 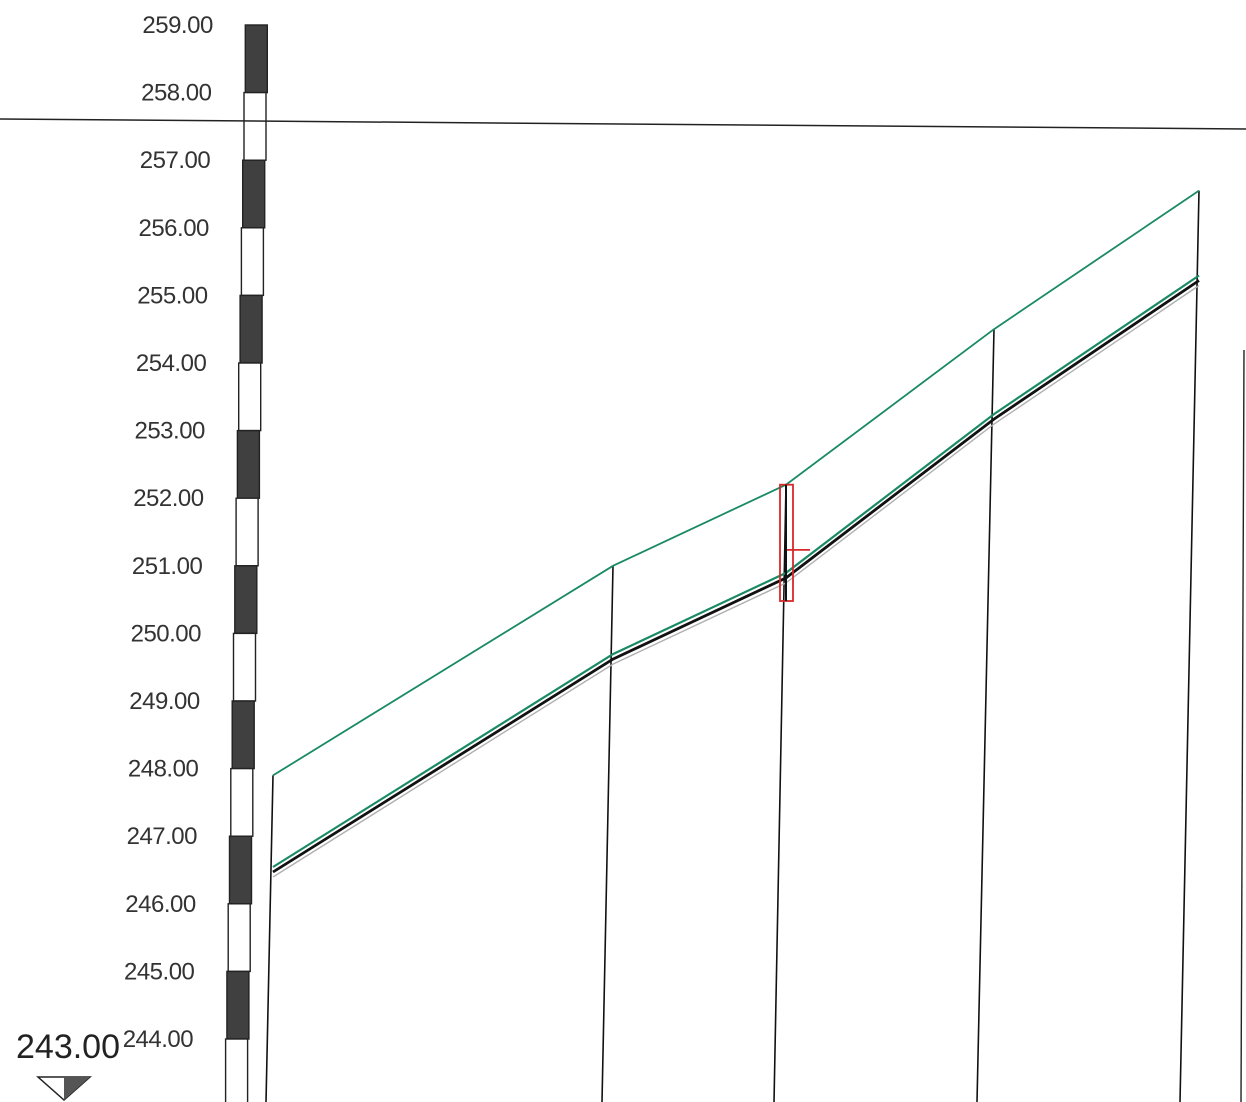 I want to click on datum-label: 243.00, so click(x=68, y=1047).